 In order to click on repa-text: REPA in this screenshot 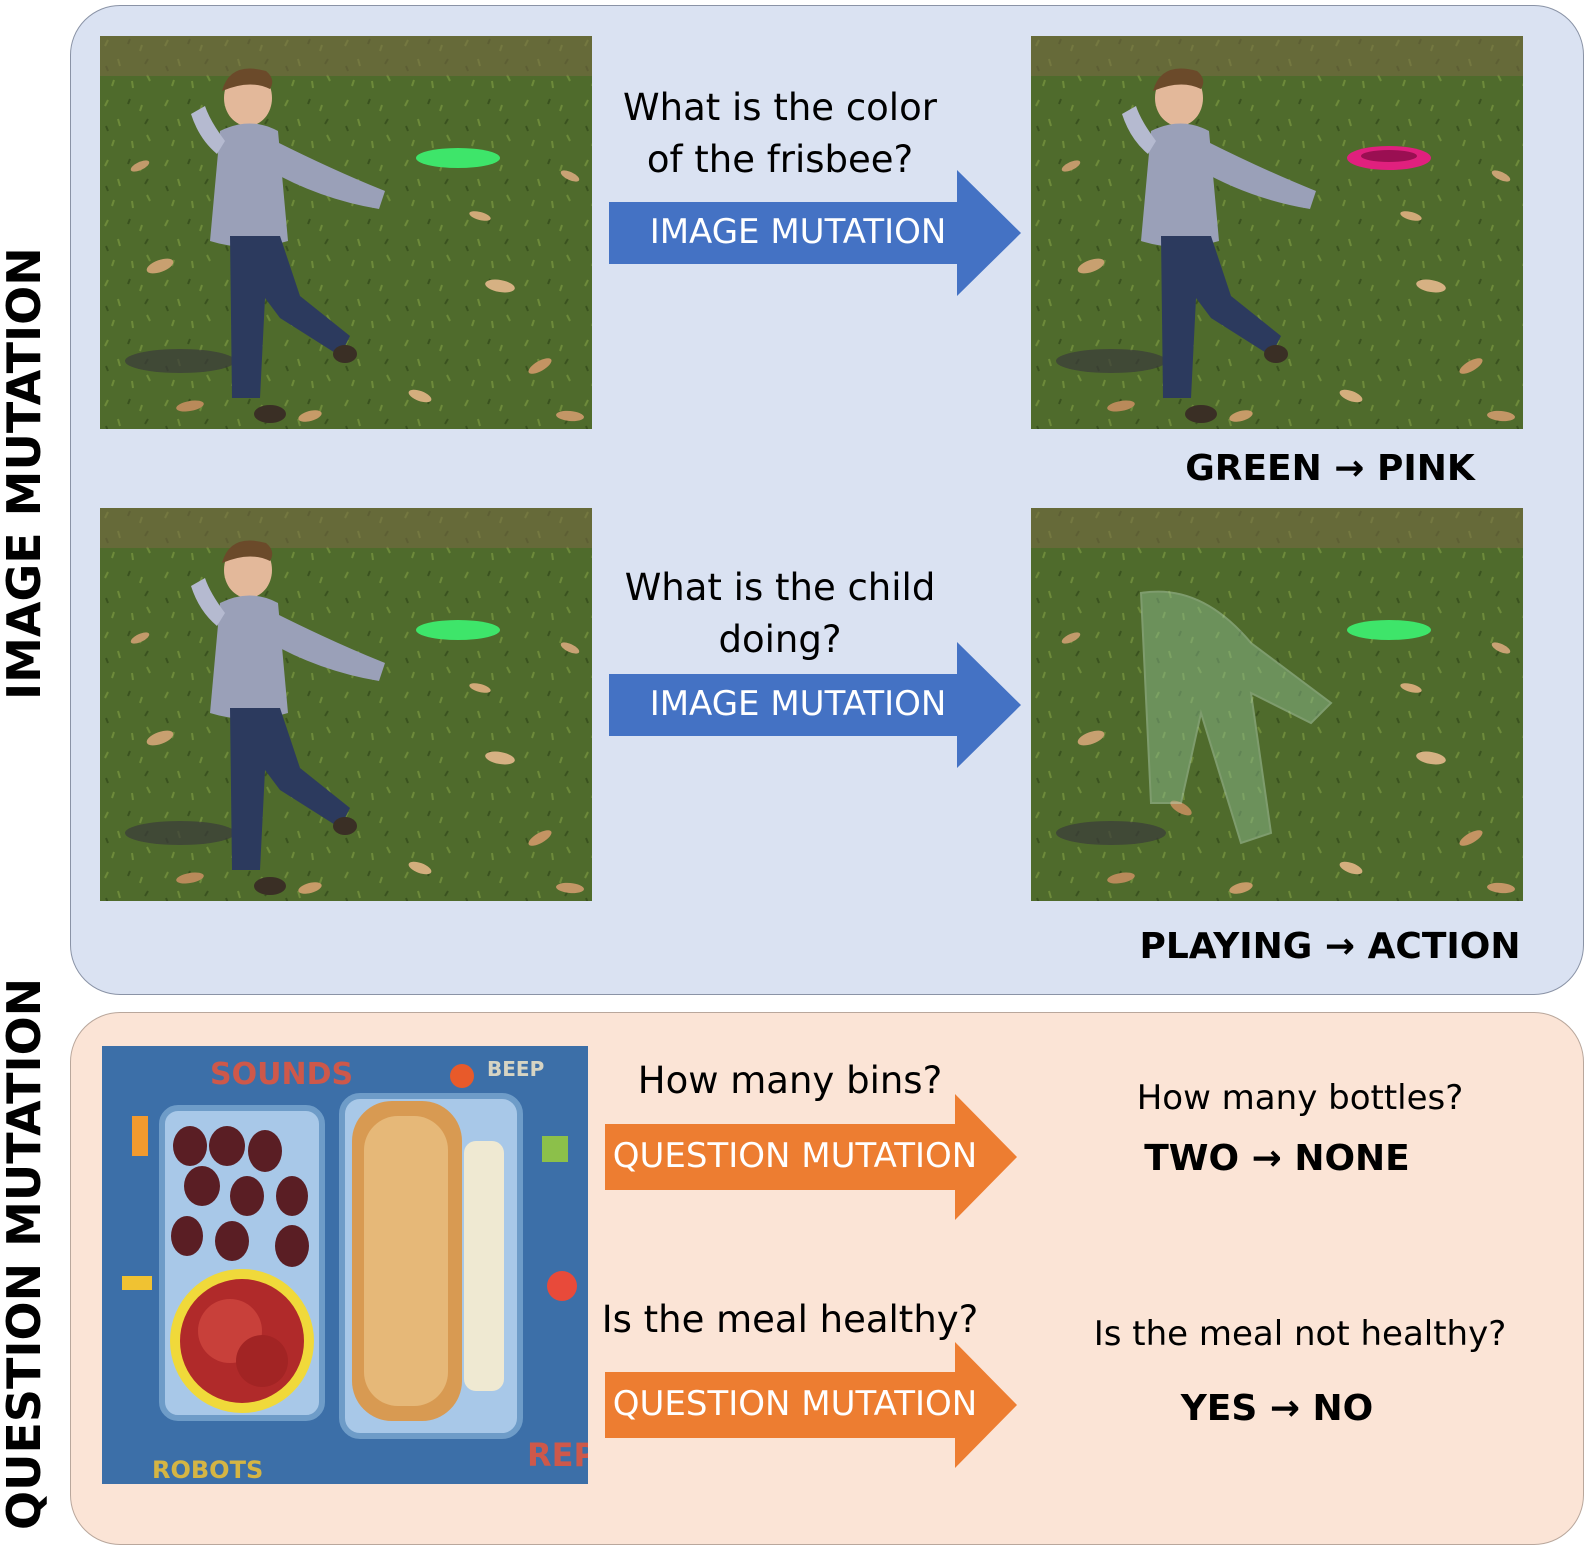, I will do `click(557, 1455)`.